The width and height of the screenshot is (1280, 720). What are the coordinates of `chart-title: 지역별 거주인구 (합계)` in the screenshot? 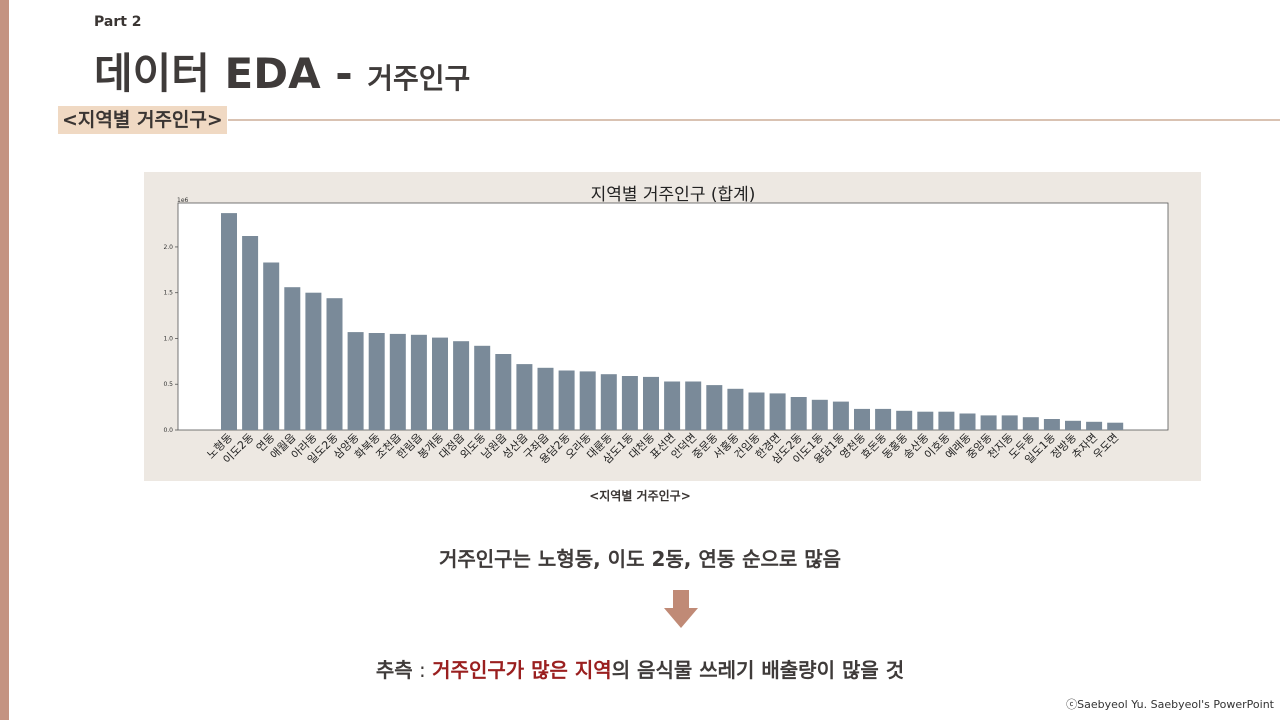 It's located at (673, 195).